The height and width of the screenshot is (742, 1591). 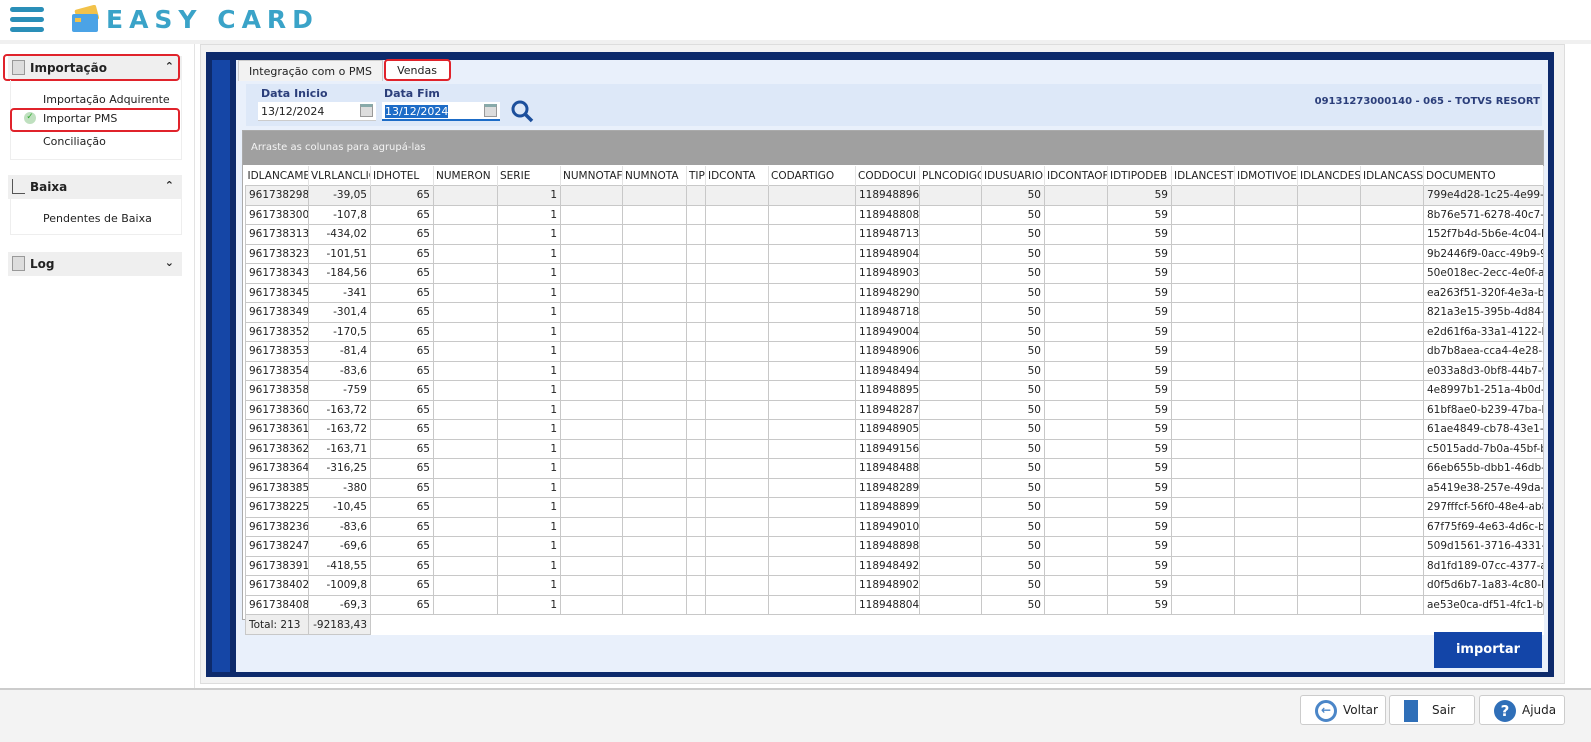 I want to click on table-cell: 118948804, so click(x=887, y=604).